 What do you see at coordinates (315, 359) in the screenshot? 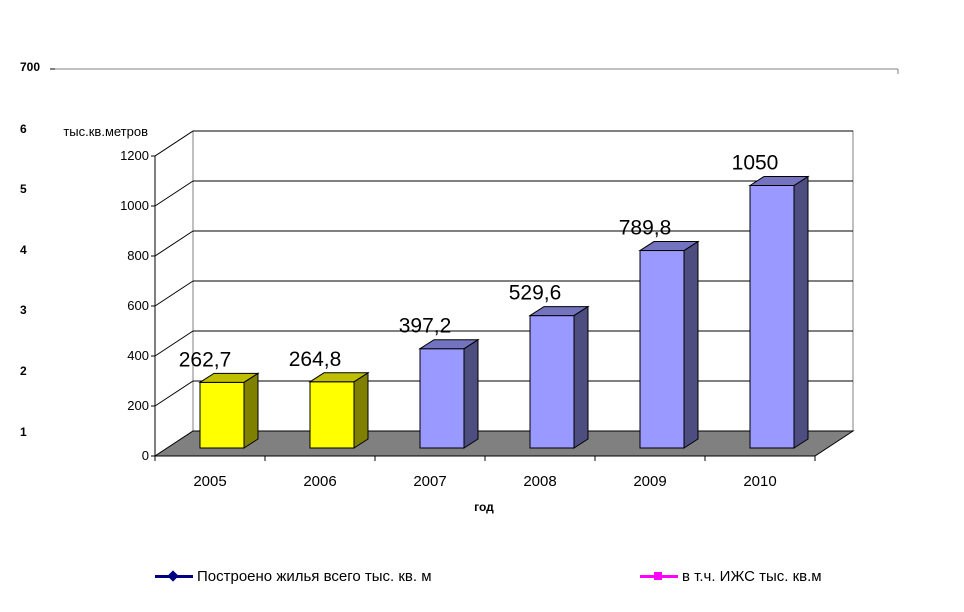
I see `data-label: 264,8` at bounding box center [315, 359].